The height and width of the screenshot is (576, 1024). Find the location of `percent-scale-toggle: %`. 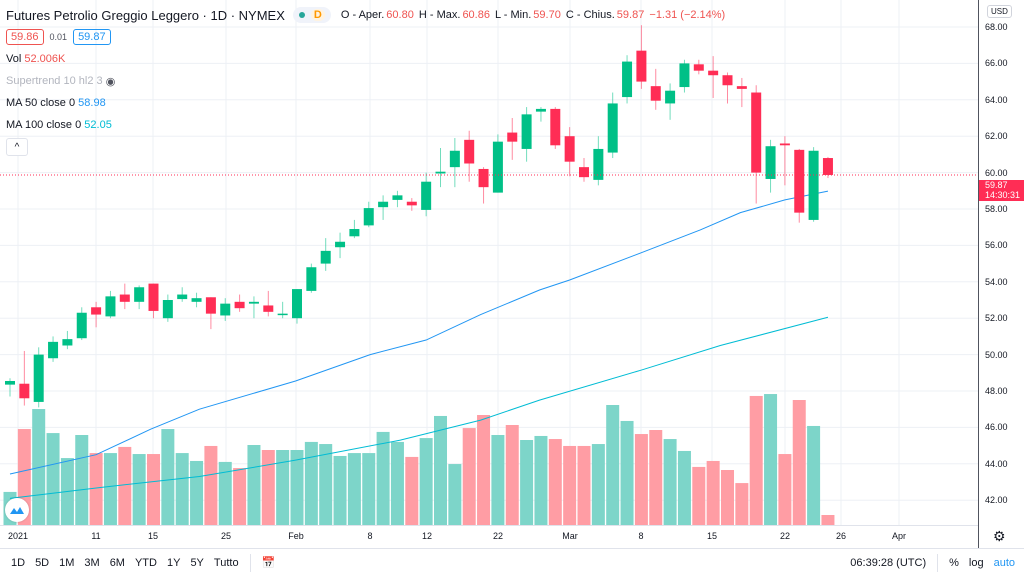

percent-scale-toggle: % is located at coordinates (954, 562).